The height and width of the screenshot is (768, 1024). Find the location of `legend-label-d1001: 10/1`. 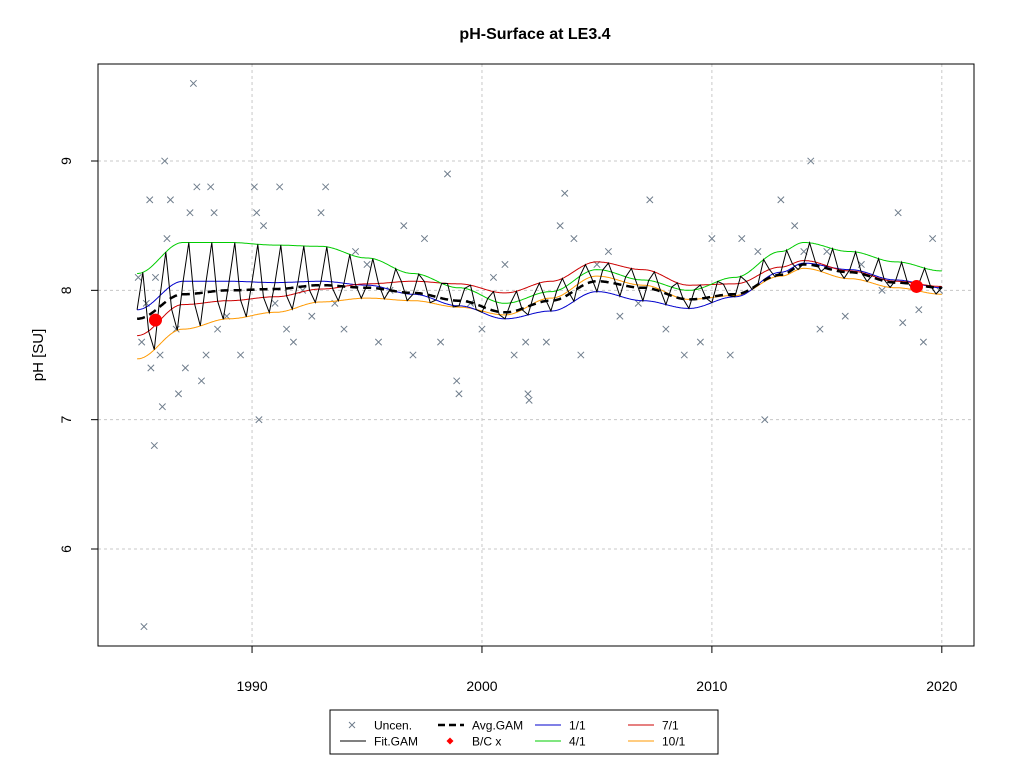

legend-label-d1001: 10/1 is located at coordinates (674, 742).